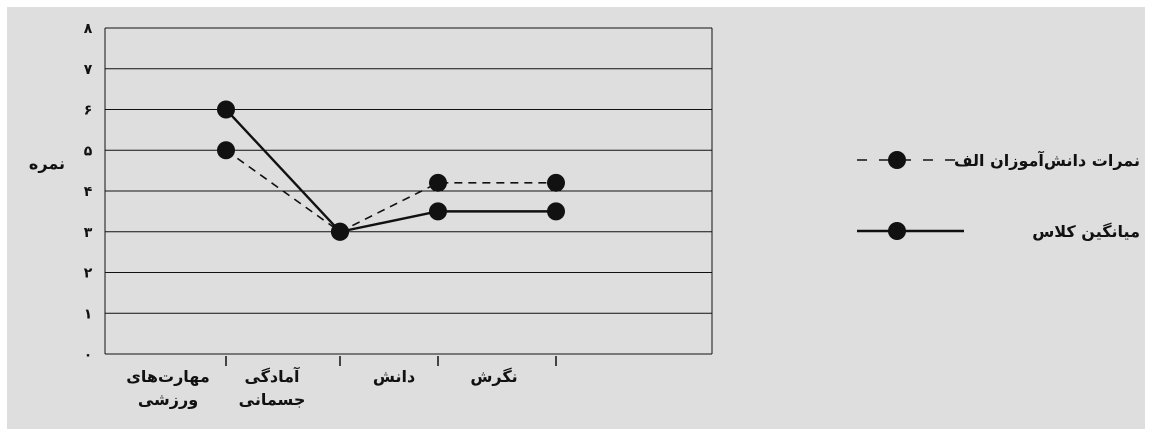  I want to click on series-lines, so click(390, 171).